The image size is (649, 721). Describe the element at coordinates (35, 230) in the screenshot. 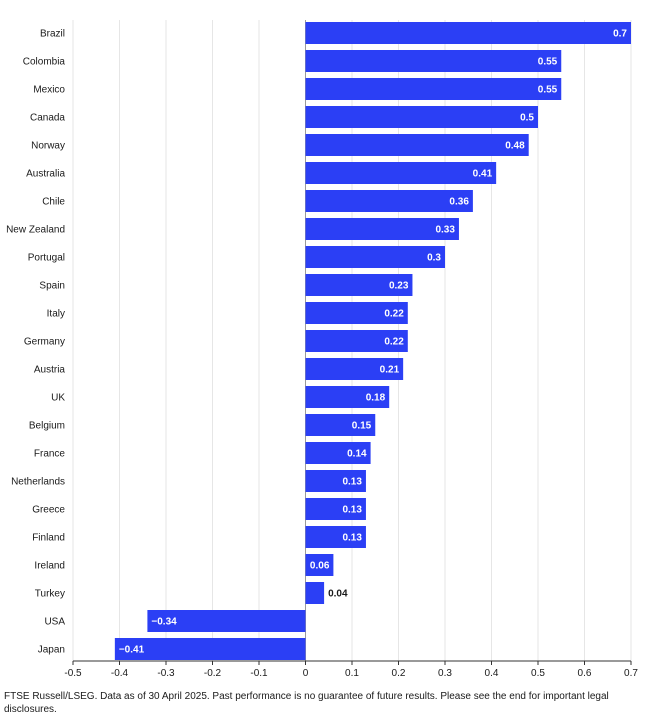

I see `category-label: New Zealand` at that location.